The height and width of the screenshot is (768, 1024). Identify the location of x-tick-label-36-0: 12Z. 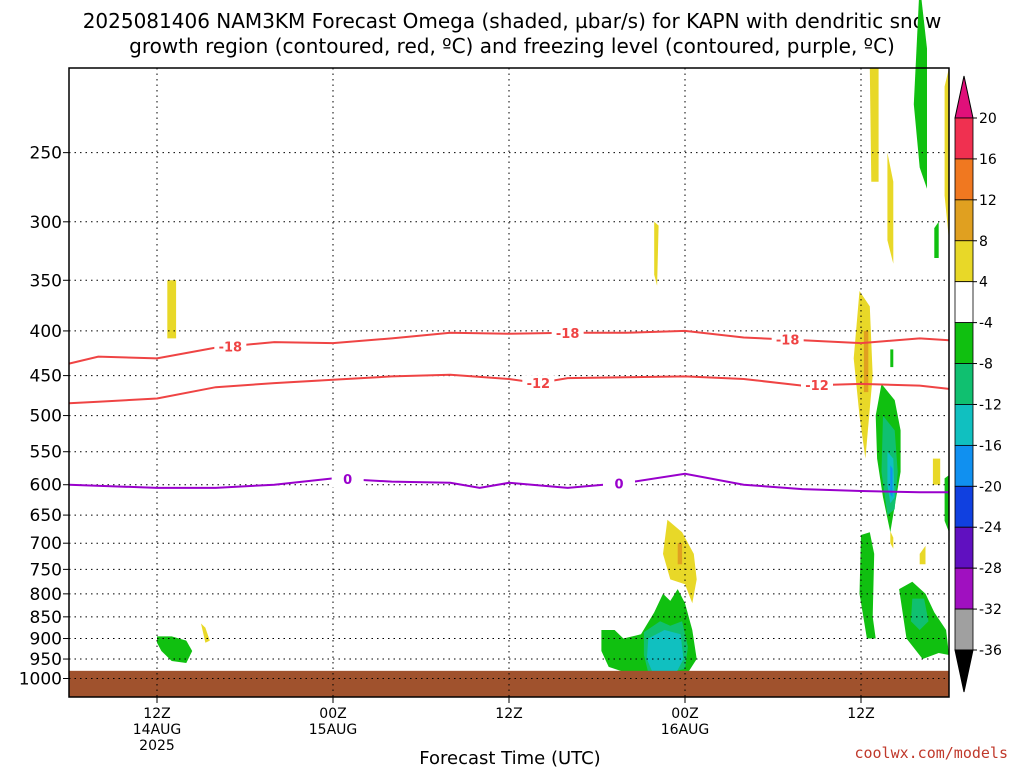
(508, 714).